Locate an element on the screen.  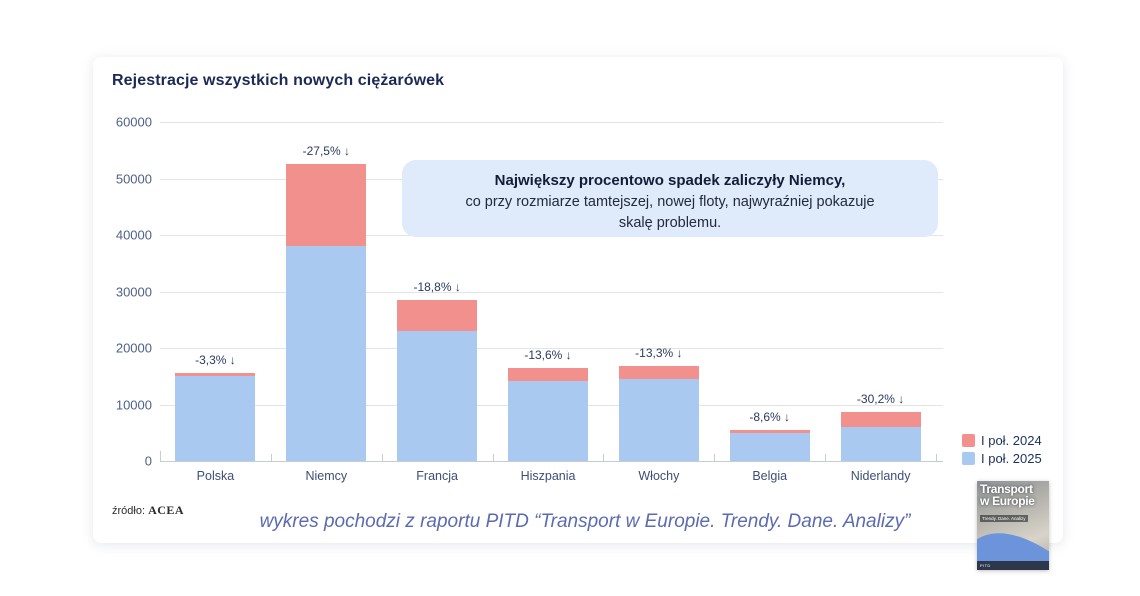
legend-label: I poł. 2024 is located at coordinates (1011, 440).